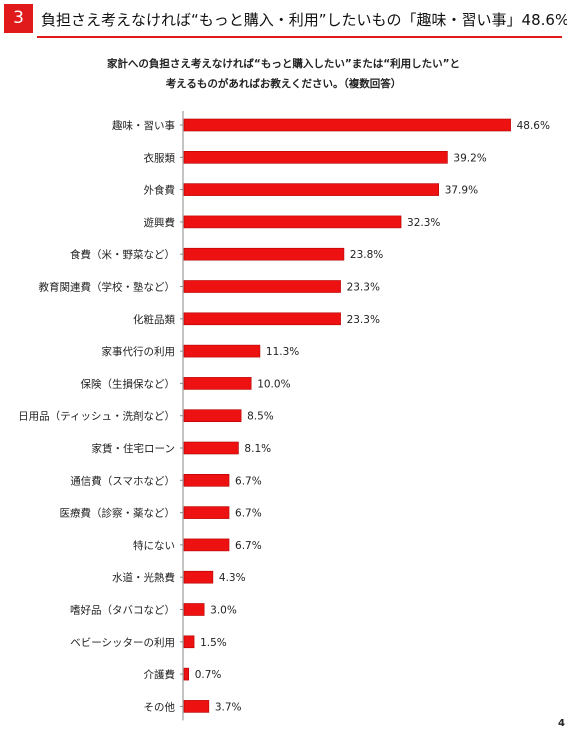  What do you see at coordinates (260, 417) in the screenshot?
I see `value-label: 8.5%` at bounding box center [260, 417].